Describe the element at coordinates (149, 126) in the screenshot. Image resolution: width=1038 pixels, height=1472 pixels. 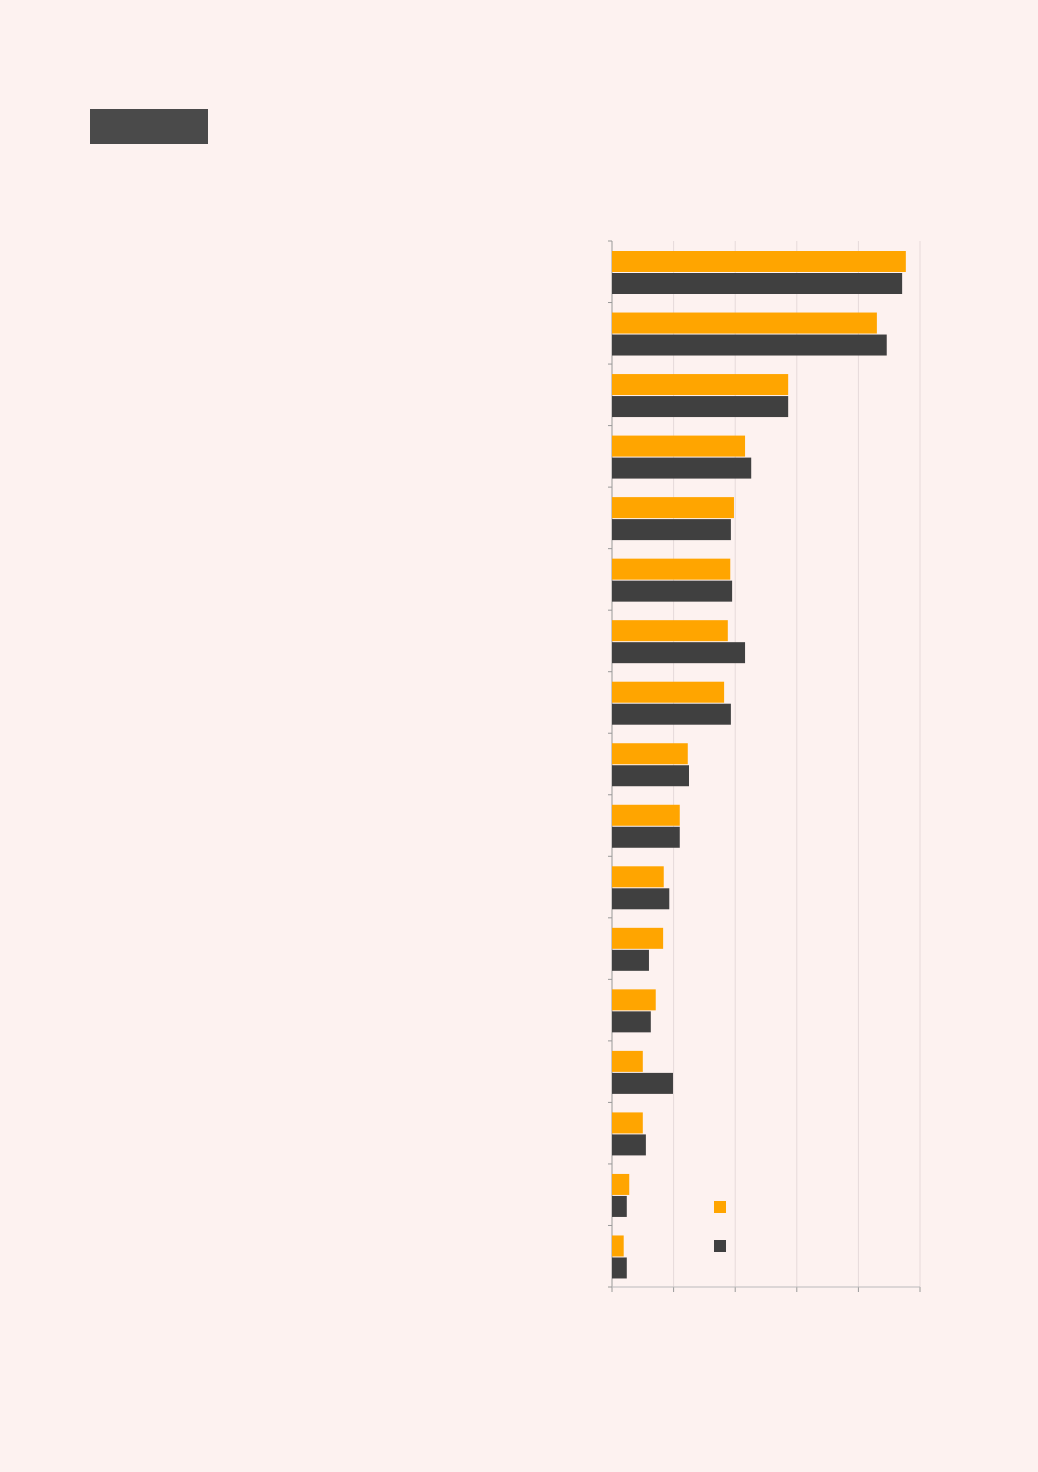
I see `header-box` at that location.